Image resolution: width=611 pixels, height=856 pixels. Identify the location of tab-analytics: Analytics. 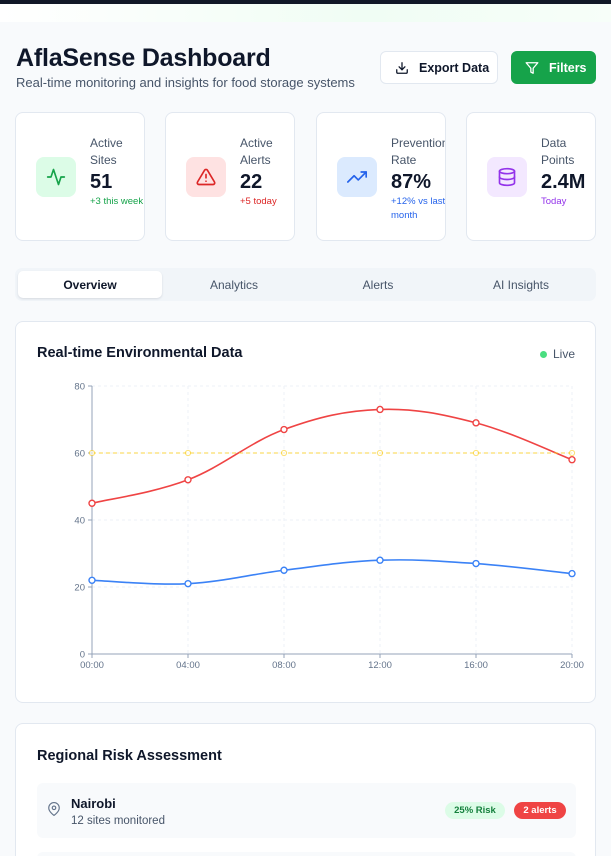
(234, 284).